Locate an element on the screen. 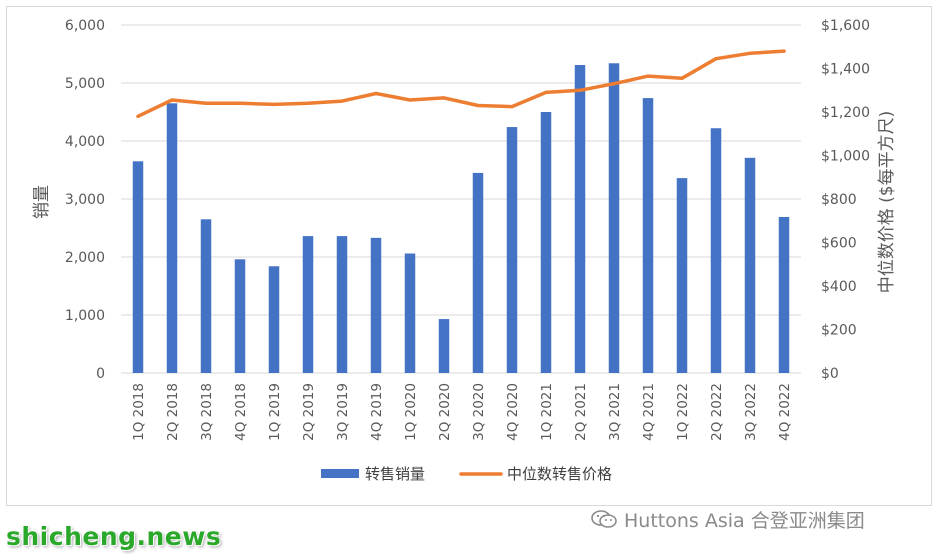 The image size is (937, 557). x-tick-label: 1Q 2021 is located at coordinates (547, 412).